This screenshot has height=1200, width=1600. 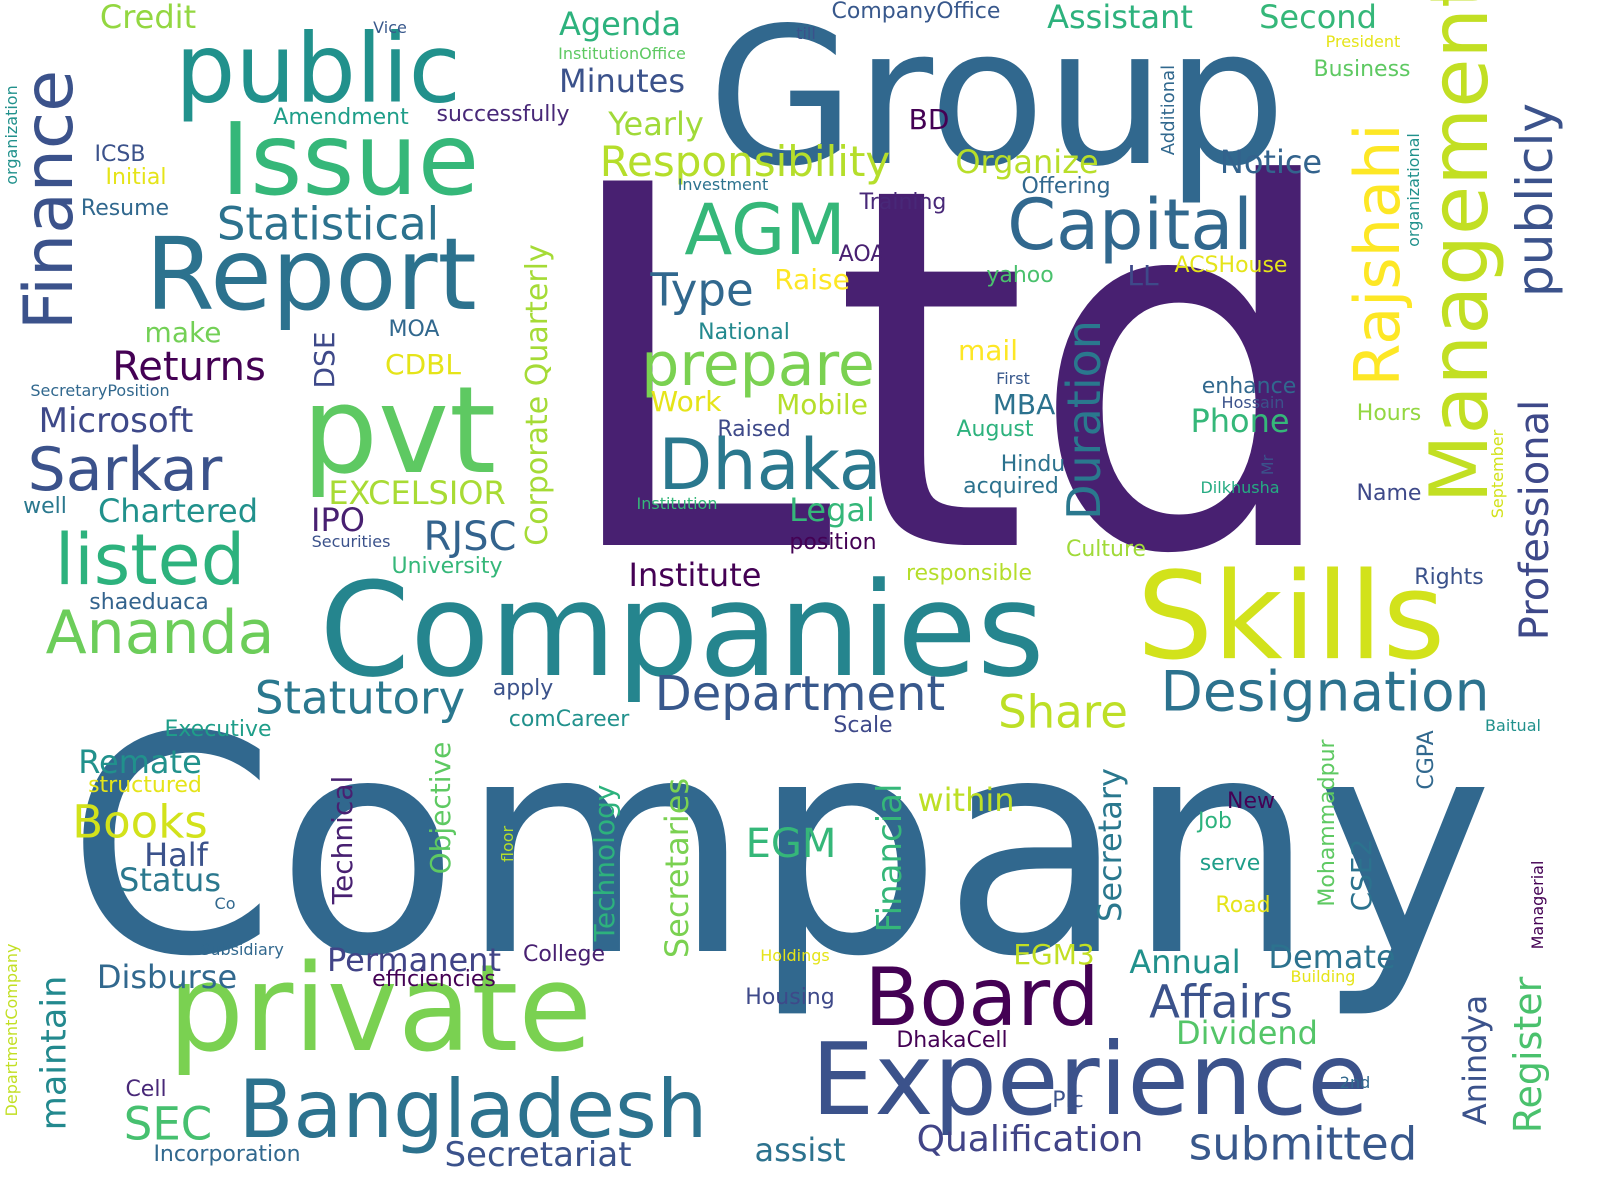 I want to click on word-mobile: Mobile, so click(x=822, y=404).